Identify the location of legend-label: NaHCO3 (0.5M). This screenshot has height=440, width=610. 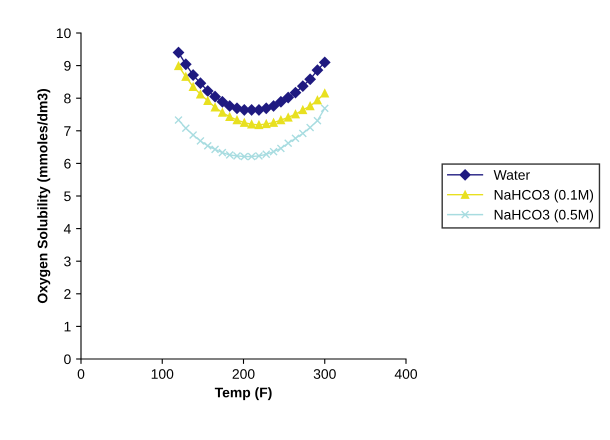
(544, 215).